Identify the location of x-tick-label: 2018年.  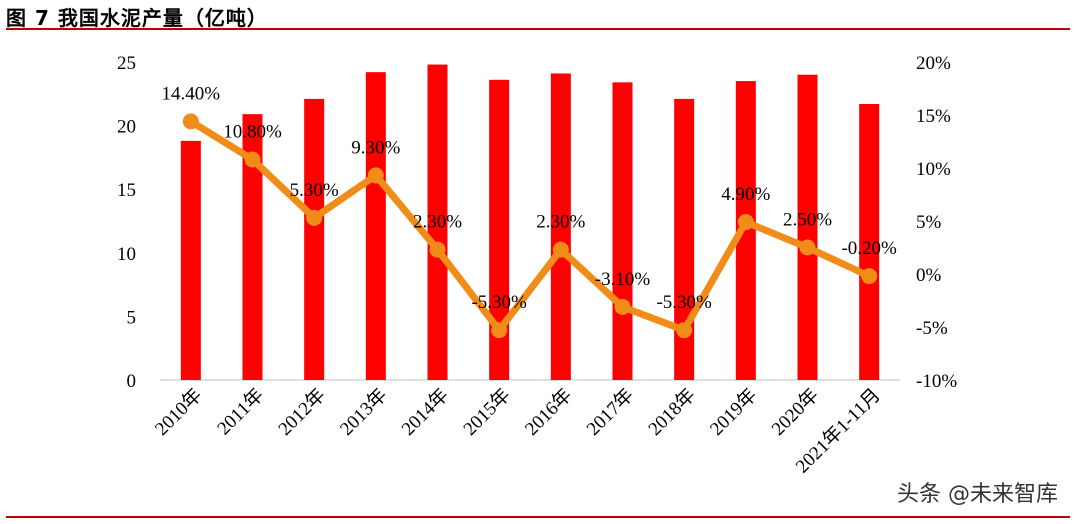
(672, 412).